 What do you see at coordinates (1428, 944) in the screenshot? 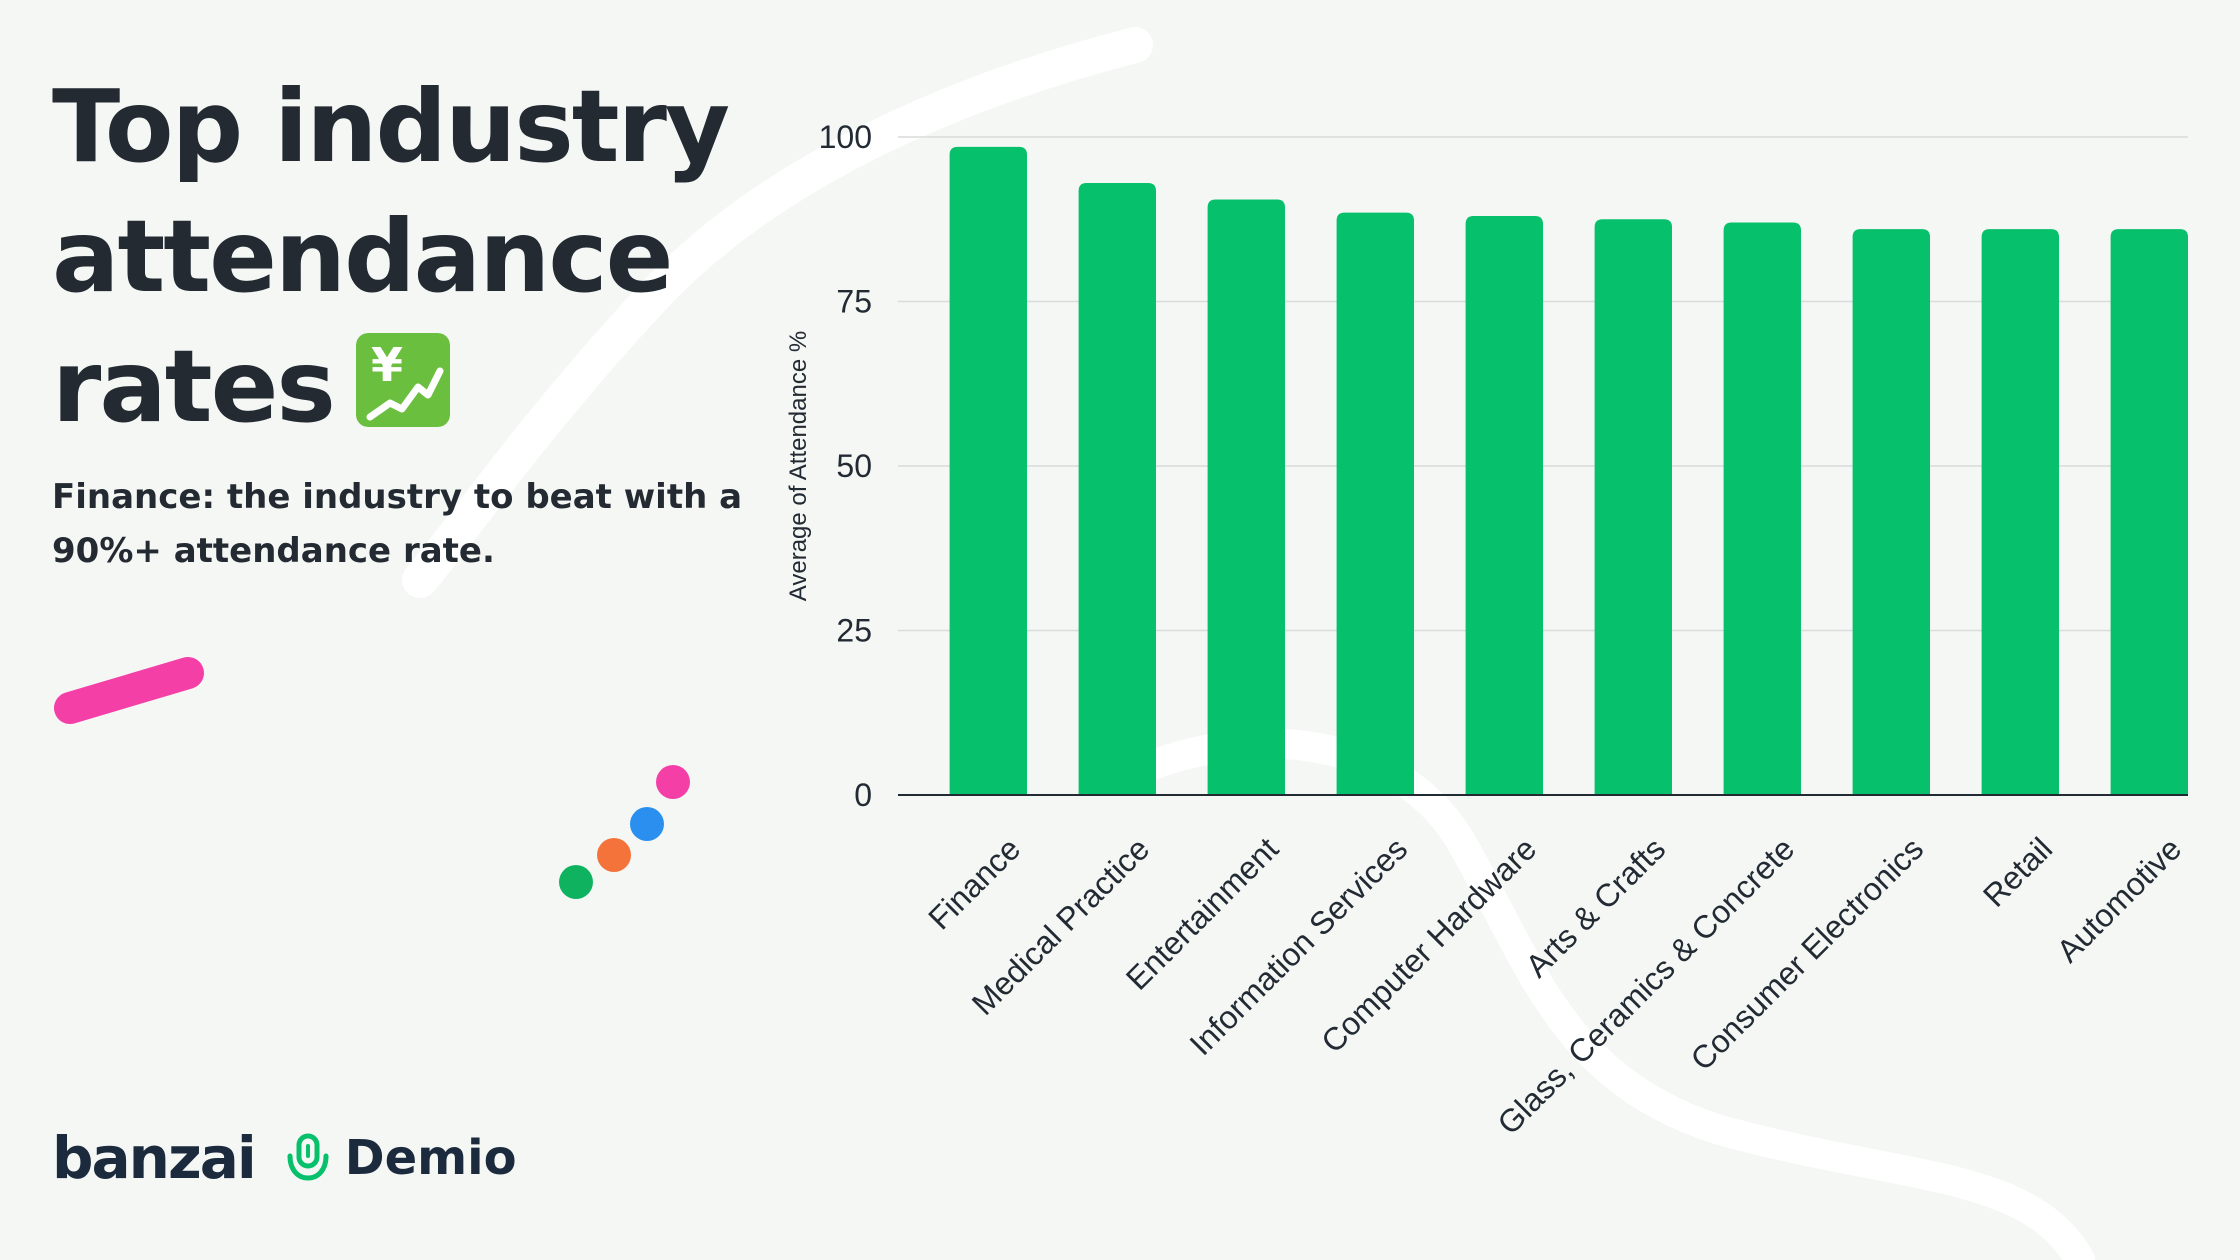
I see `x-category-label: Computer Hardware` at bounding box center [1428, 944].